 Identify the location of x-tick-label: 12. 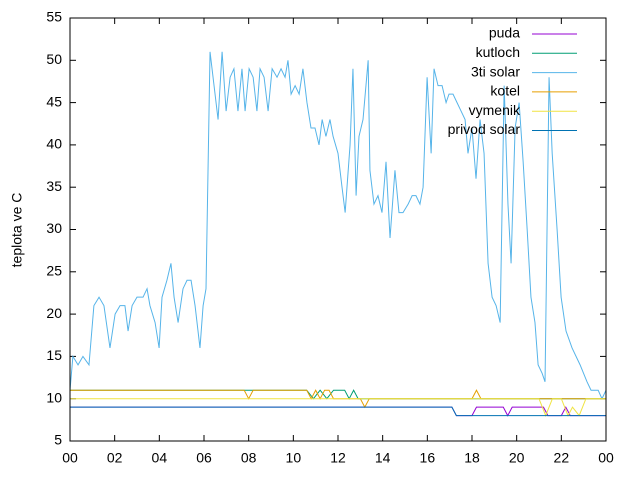
(338, 458).